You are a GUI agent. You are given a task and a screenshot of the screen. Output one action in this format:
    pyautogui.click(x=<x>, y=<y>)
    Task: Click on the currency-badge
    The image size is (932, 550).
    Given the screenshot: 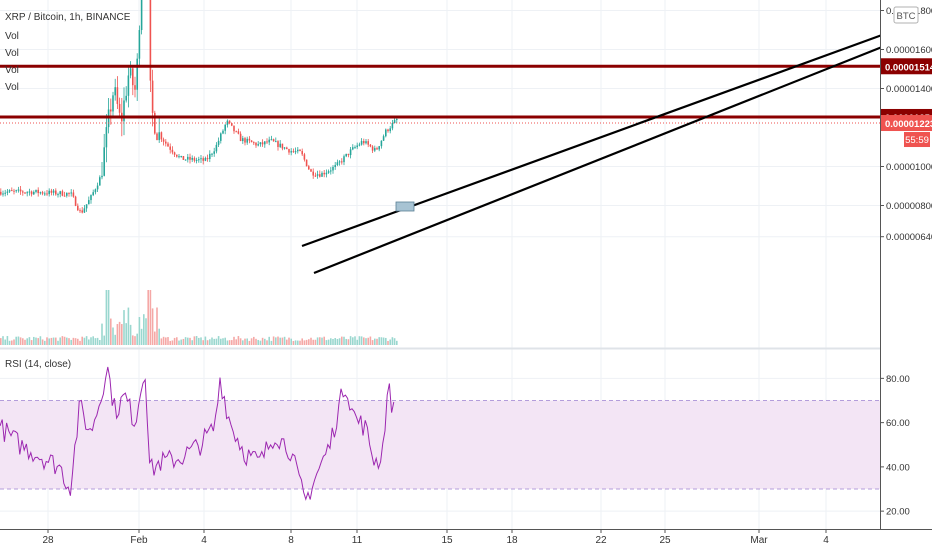 What is the action you would take?
    pyautogui.click(x=906, y=15)
    